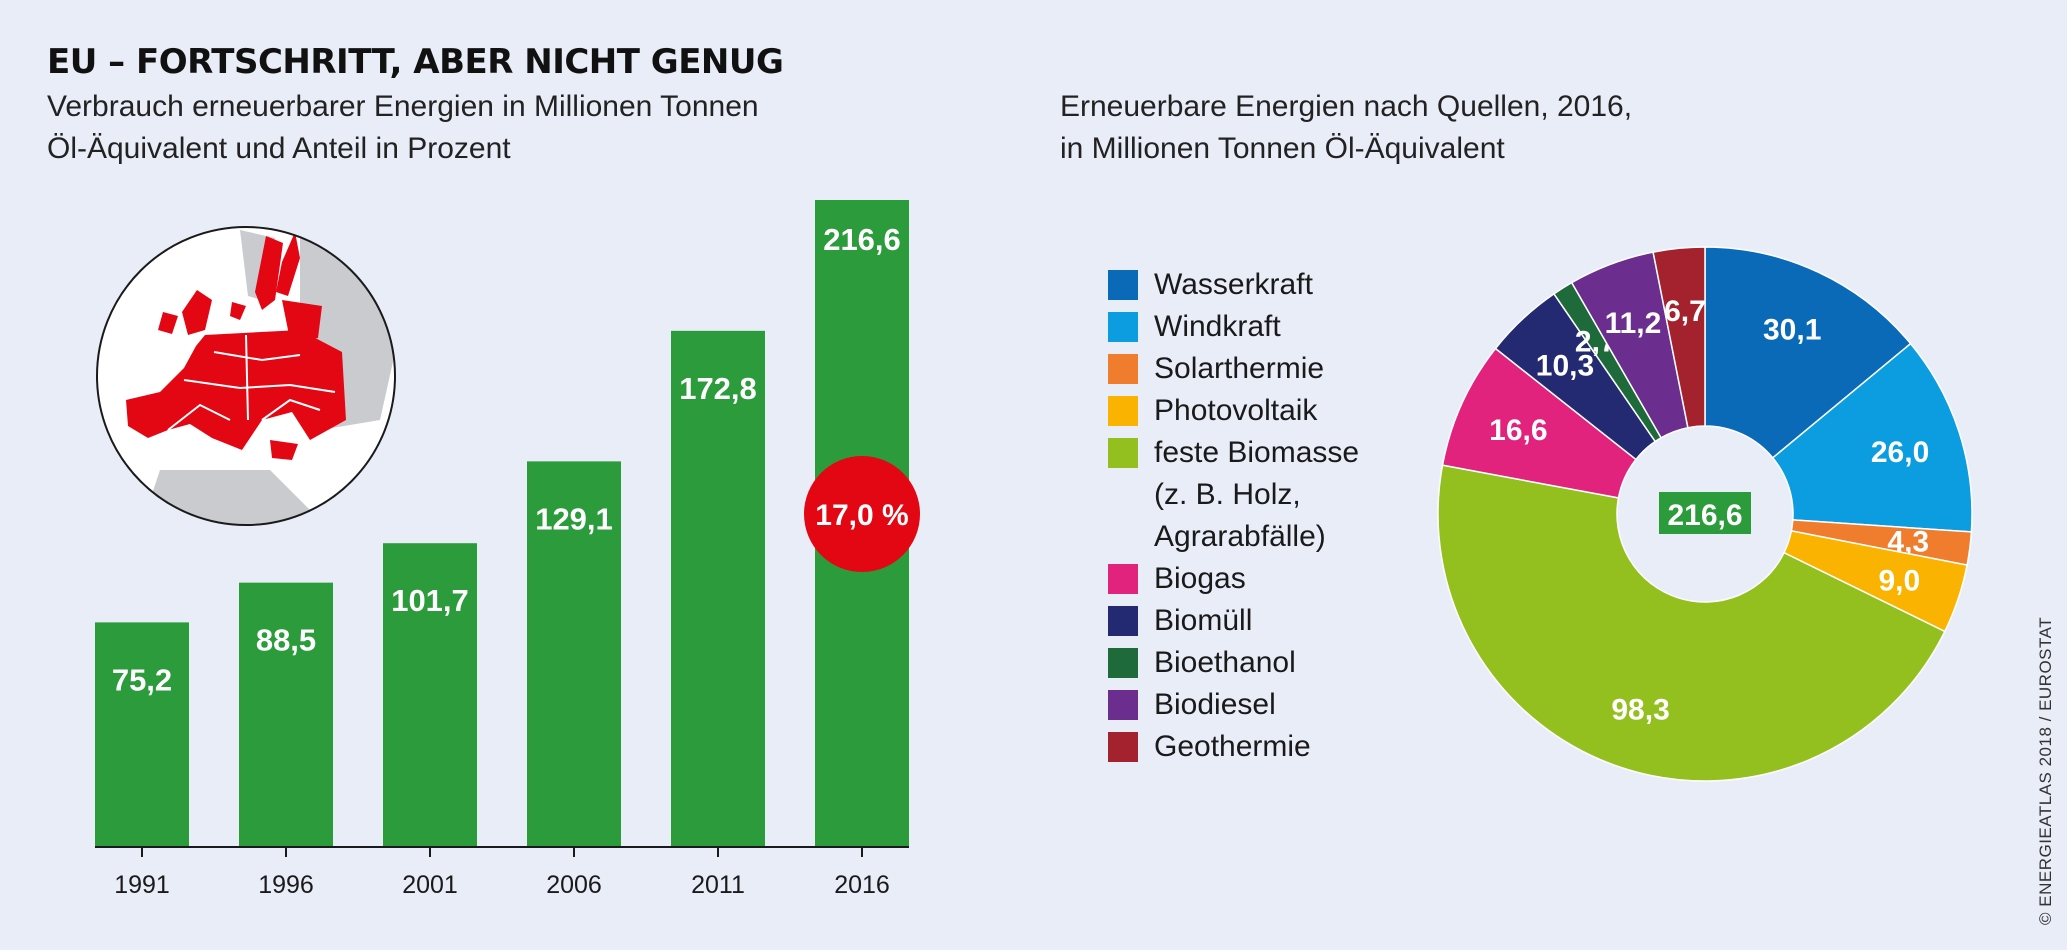 The height and width of the screenshot is (950, 2067). I want to click on legend-item: Solarthermie, so click(1268, 369).